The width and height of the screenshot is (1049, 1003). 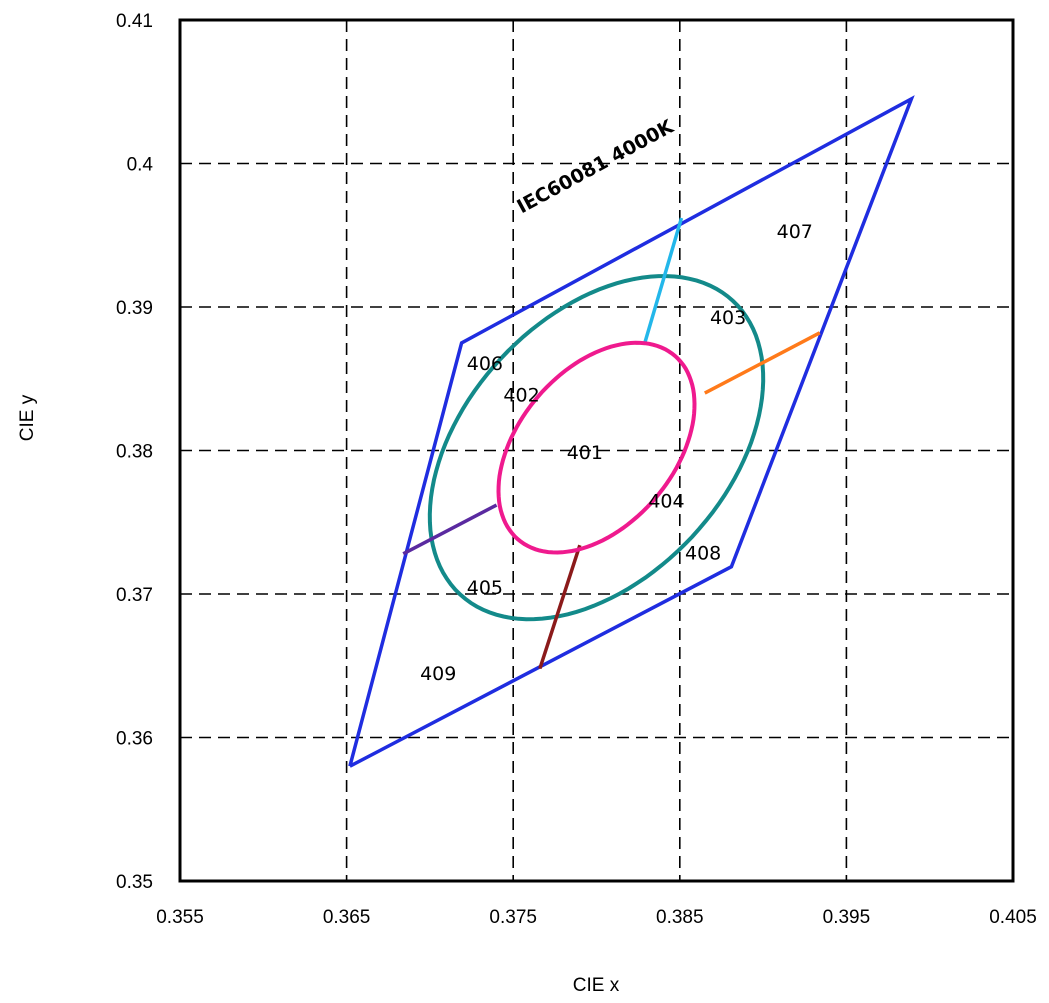 I want to click on segment-left, so click(x=450, y=529).